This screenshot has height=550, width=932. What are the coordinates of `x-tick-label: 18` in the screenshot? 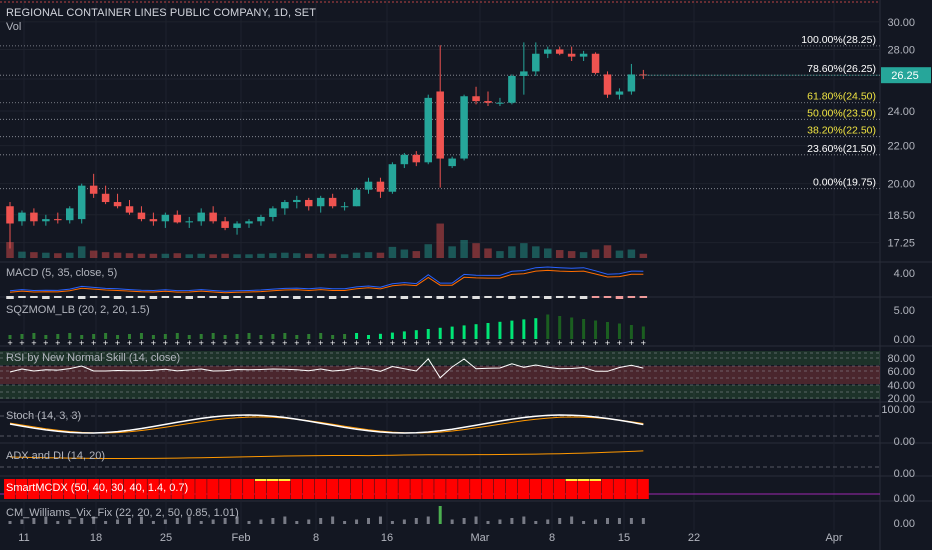 It's located at (96, 538).